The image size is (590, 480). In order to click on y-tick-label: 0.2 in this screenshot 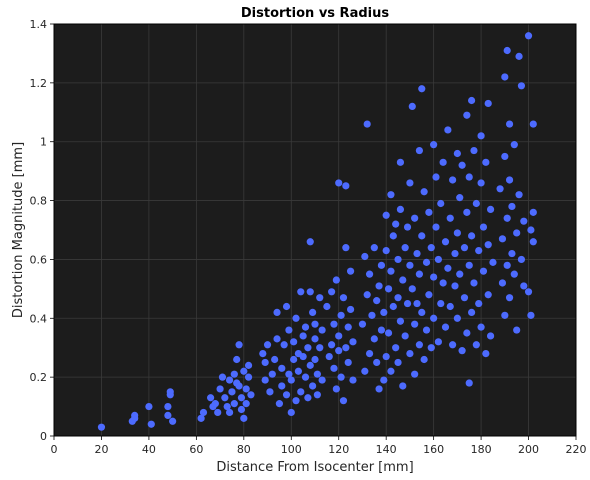, I will do `click(39, 377)`.